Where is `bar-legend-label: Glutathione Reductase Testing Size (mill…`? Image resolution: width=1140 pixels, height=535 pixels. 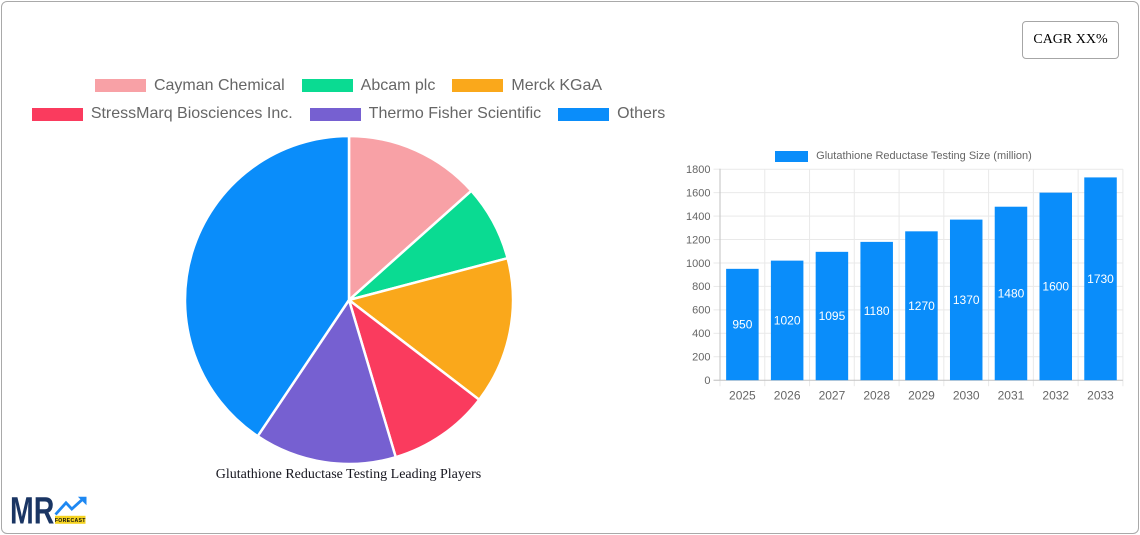
bar-legend-label: Glutathione Reductase Testing Size (mill… is located at coordinates (924, 156).